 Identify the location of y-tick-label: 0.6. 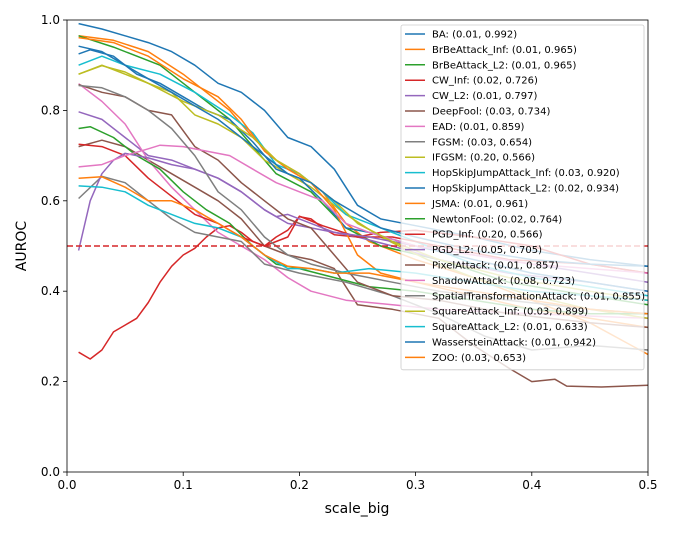
(50, 201).